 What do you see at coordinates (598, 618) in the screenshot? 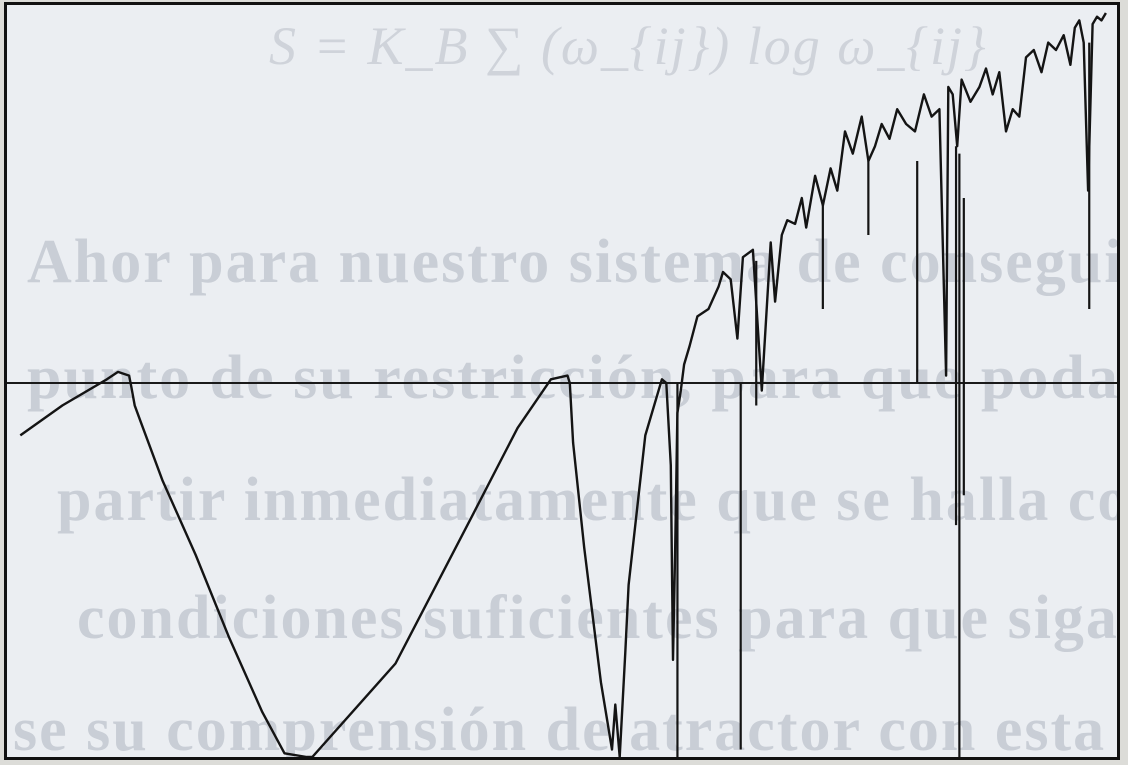
I see `ghost-line-4: condiciones suficientes para que sigan` at bounding box center [598, 618].